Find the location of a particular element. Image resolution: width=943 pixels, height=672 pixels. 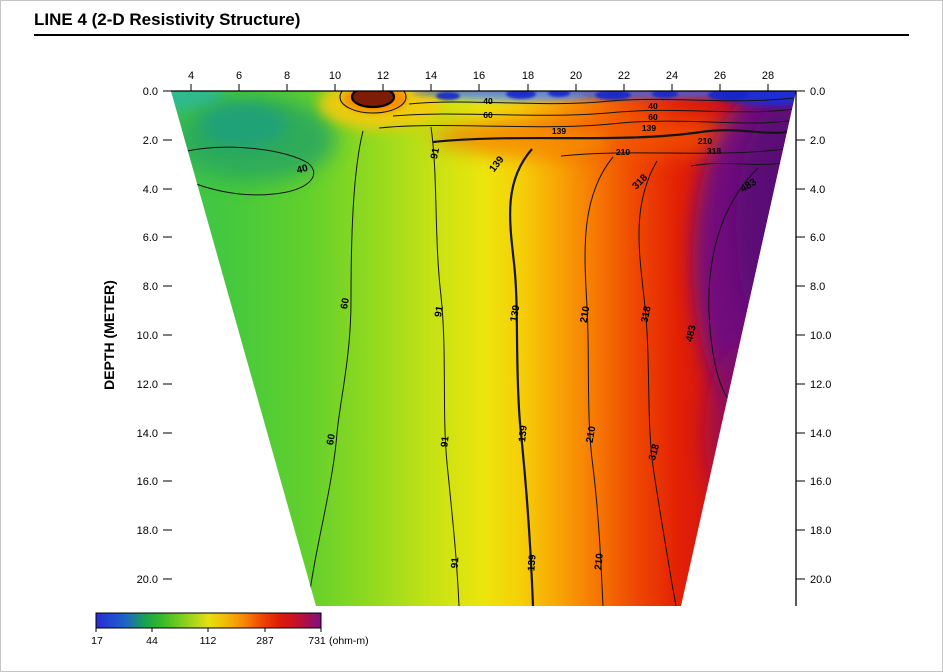

left-axis-ticks is located at coordinates (167, 335).